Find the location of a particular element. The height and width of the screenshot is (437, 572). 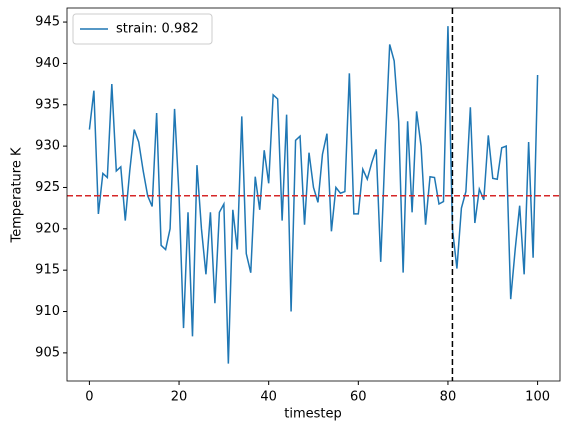

y-tick-label: 935 is located at coordinates (47, 104).